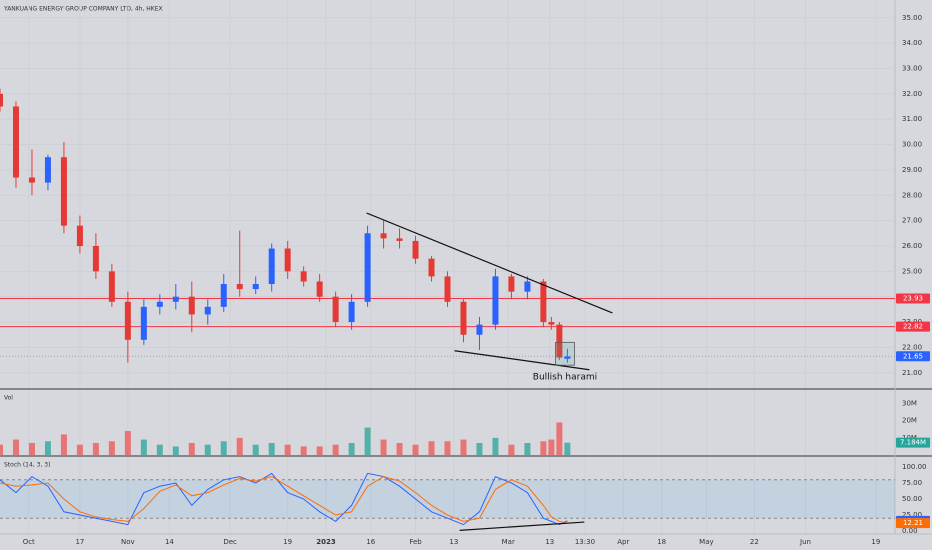  What do you see at coordinates (585, 542) in the screenshot?
I see `x-tick-label: 13:30` at bounding box center [585, 542].